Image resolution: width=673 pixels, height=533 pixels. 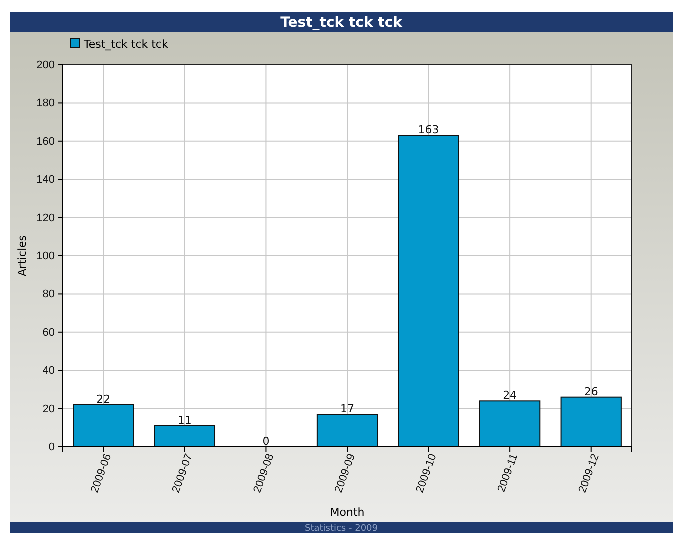 What do you see at coordinates (45, 142) in the screenshot?
I see `y-tick-label: 160` at bounding box center [45, 142].